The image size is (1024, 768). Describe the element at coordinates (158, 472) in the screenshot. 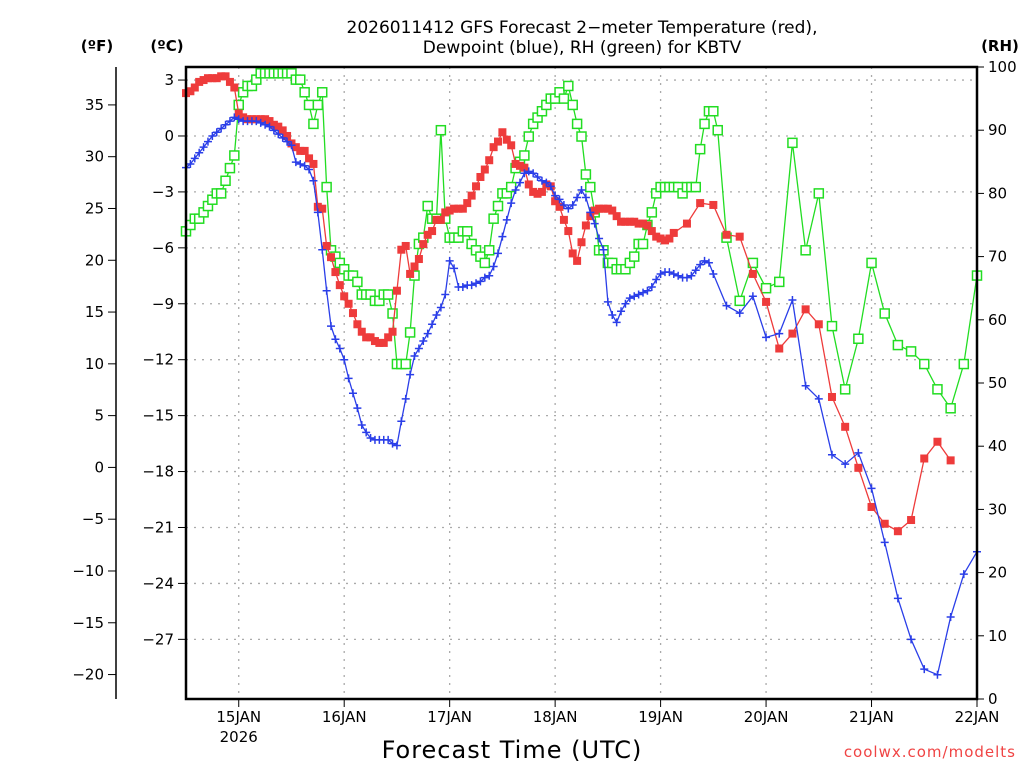

I see `celsius-tick-label: −18` at that location.